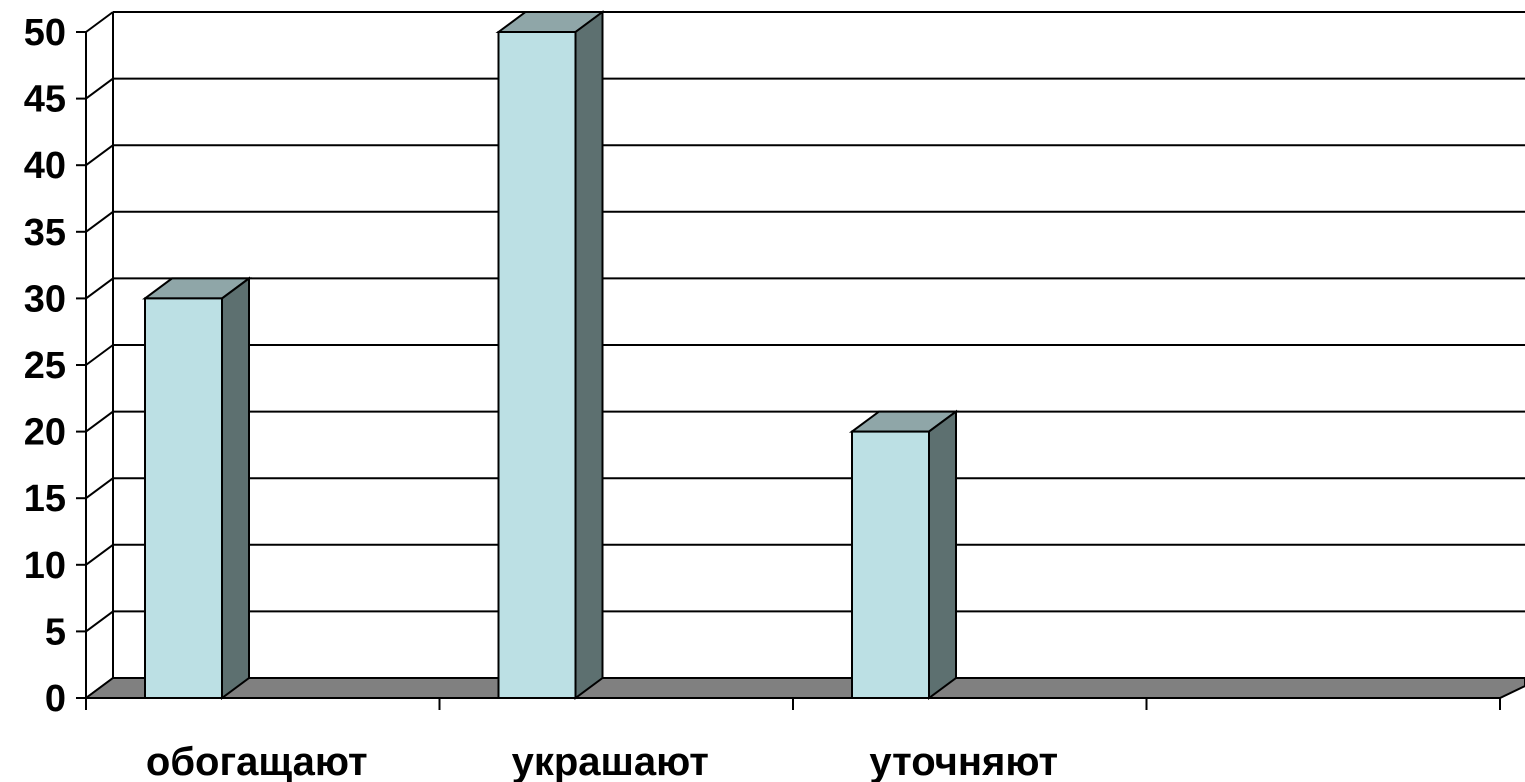  I want to click on y-tick-label: 20, so click(45, 433).